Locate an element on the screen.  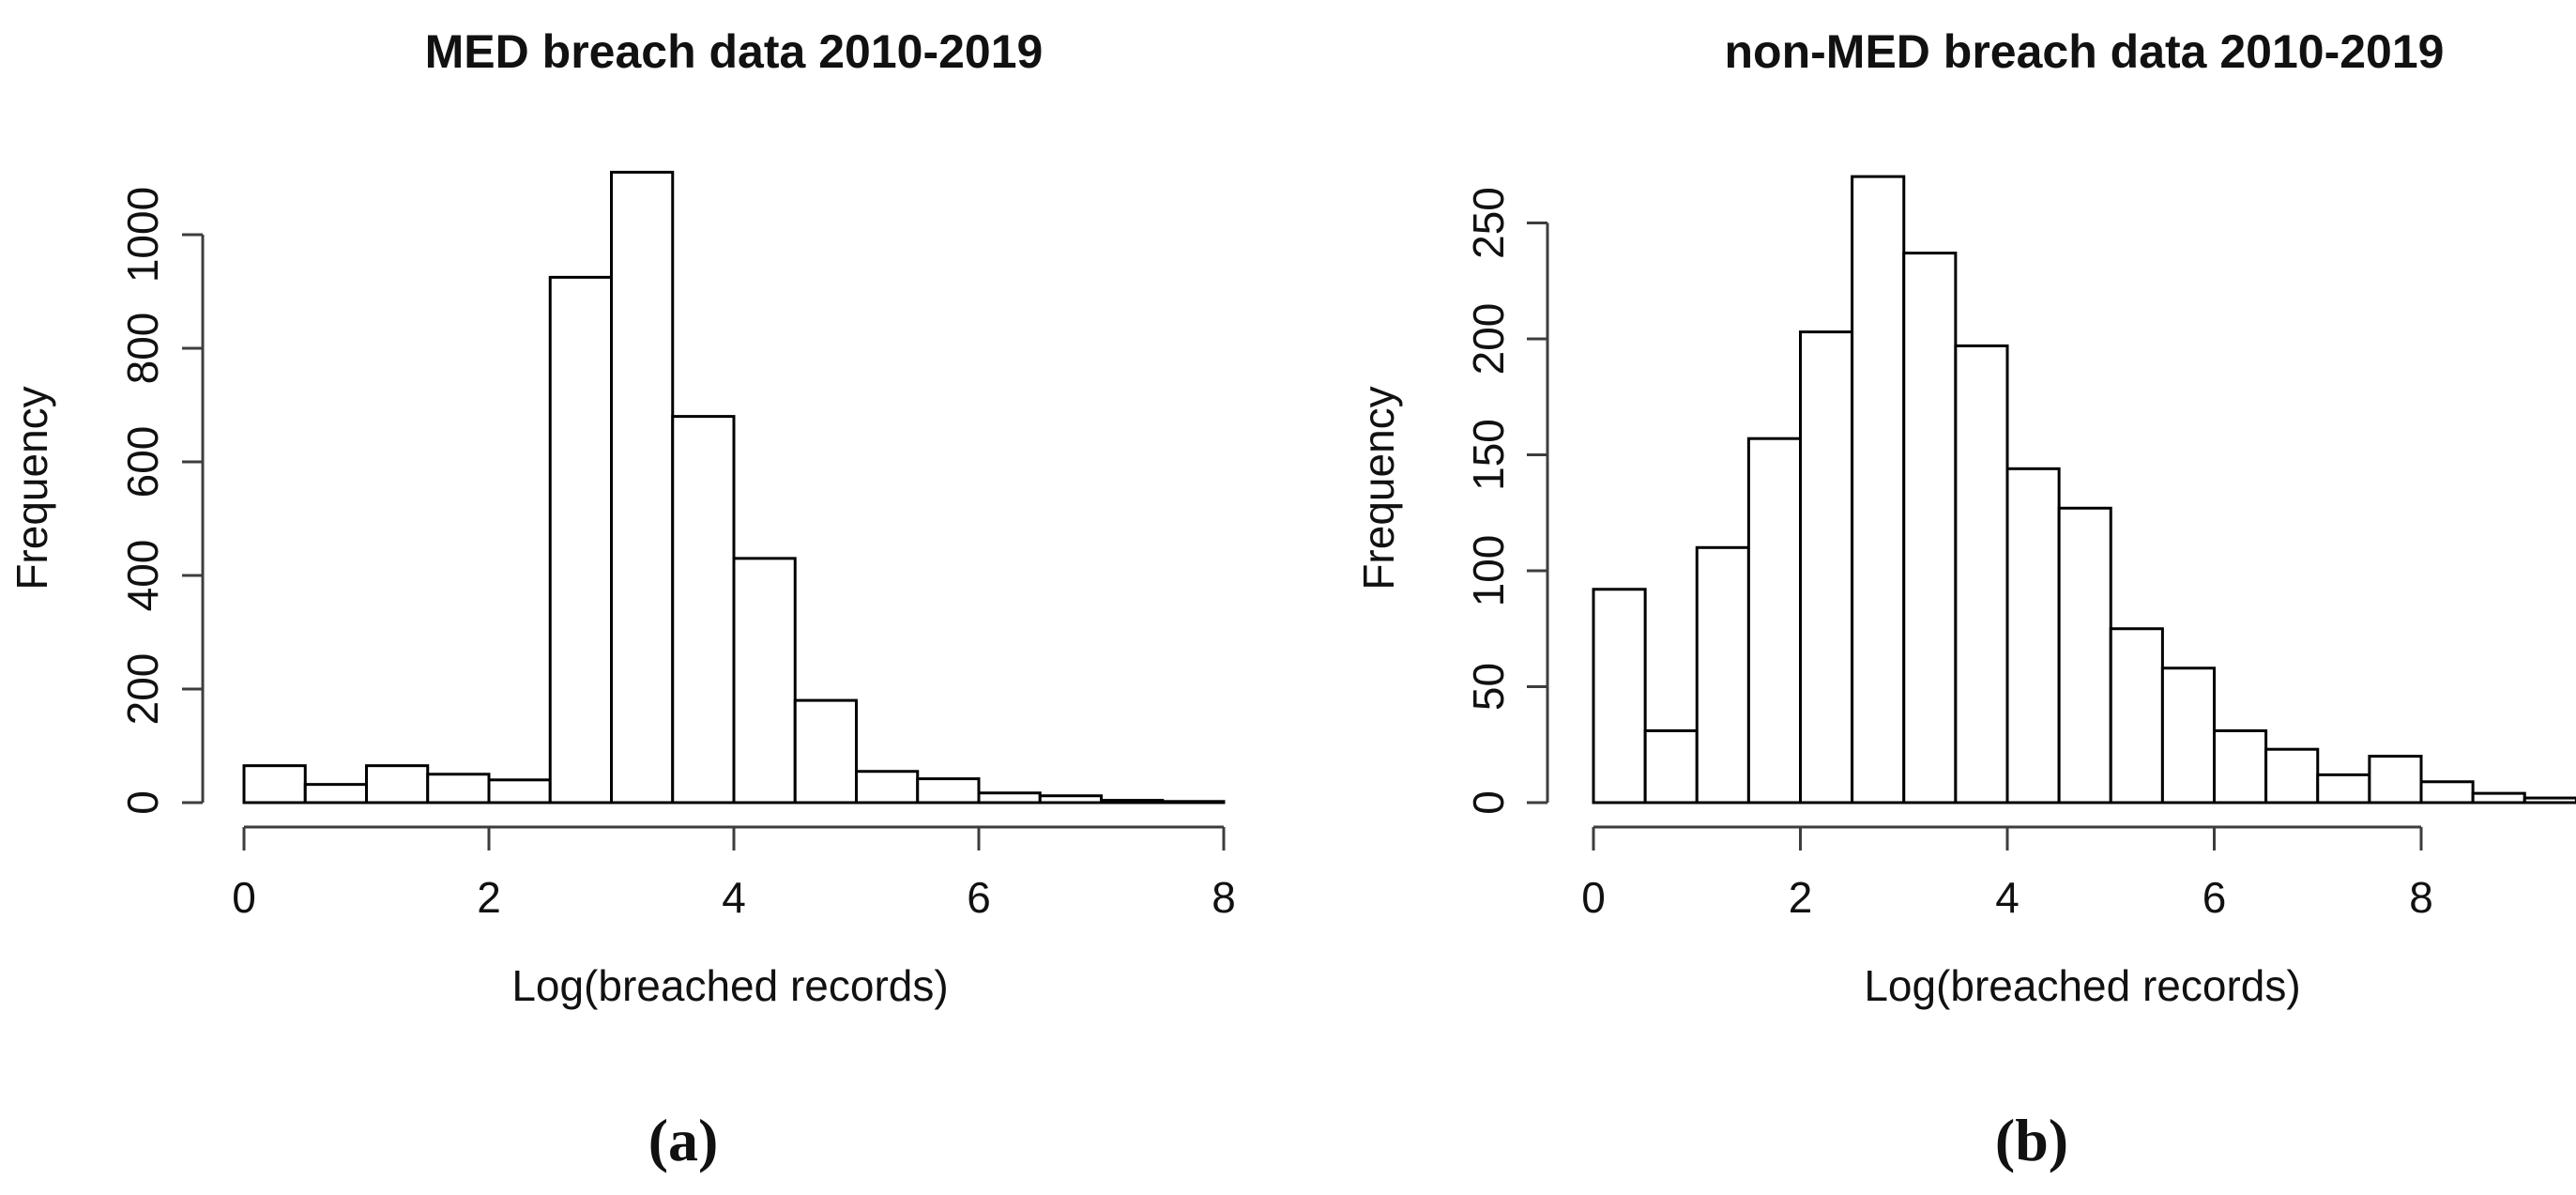
y-tick-label: 1000 is located at coordinates (142, 235).